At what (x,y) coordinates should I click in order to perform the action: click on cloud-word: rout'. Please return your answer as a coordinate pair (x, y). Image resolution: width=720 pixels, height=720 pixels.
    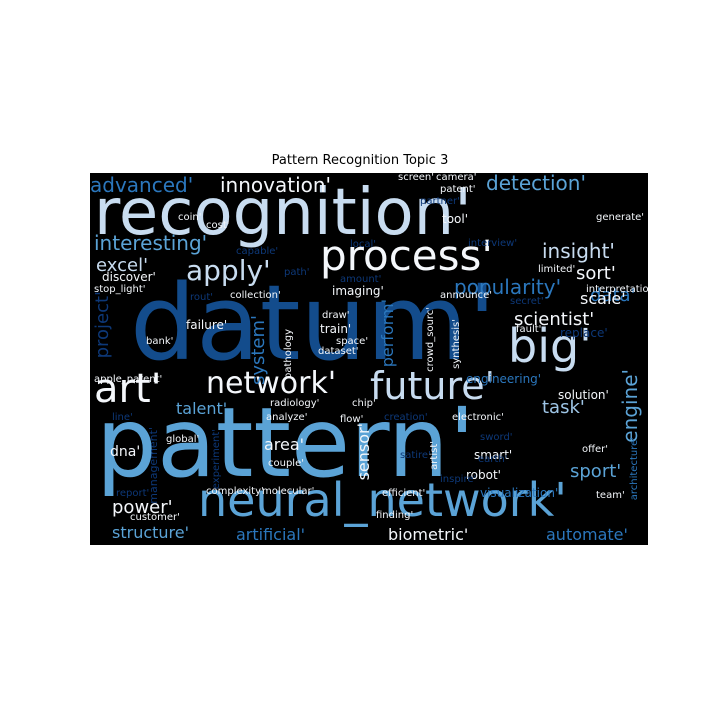
    Looking at the image, I should click on (202, 297).